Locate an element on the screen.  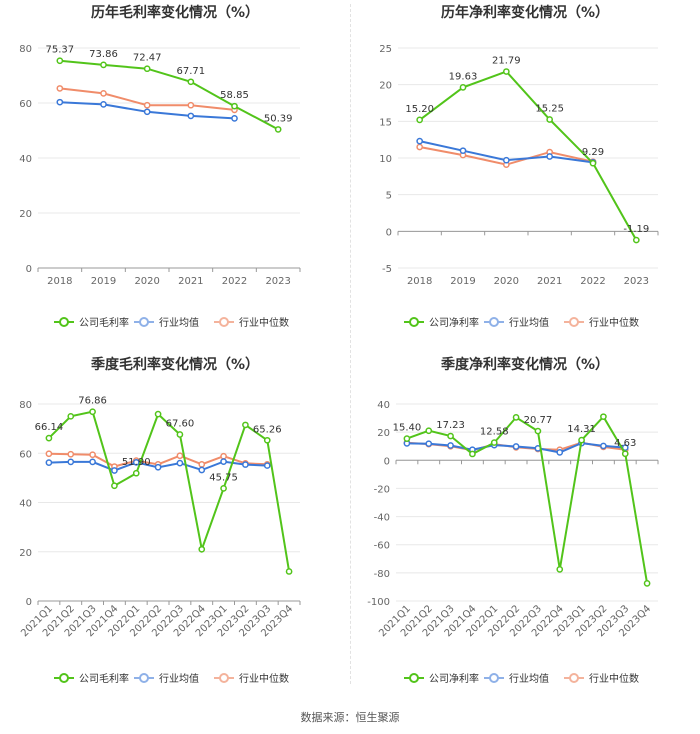
data-label: 72.47 is located at coordinates (147, 58).